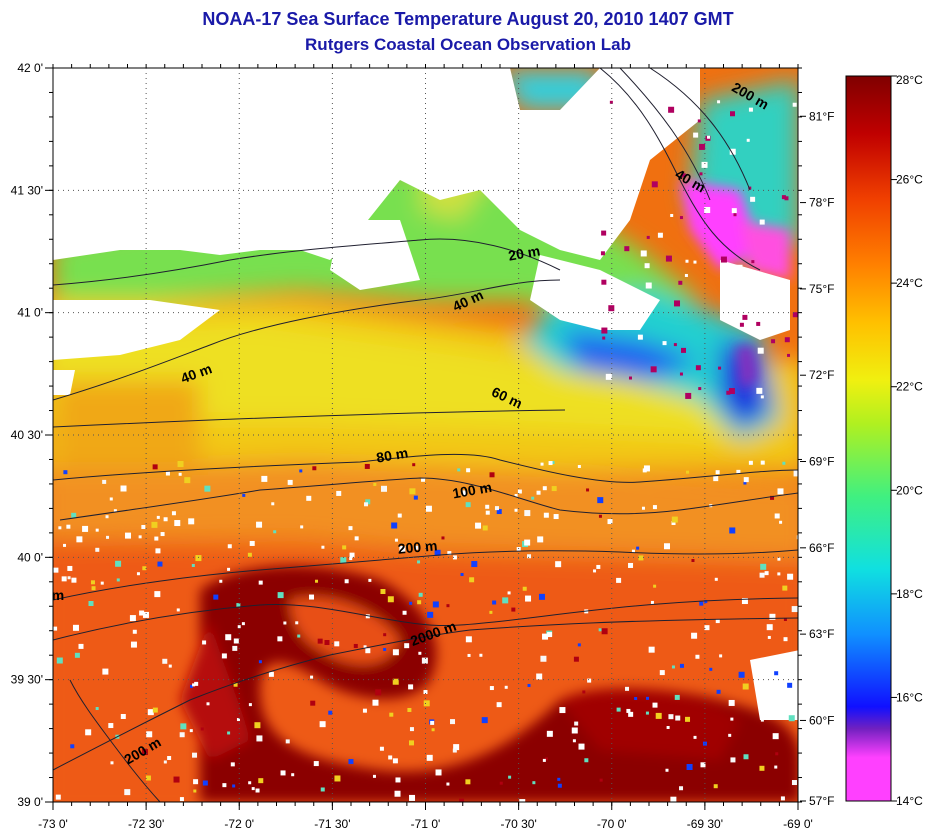 This screenshot has width=936, height=840. What do you see at coordinates (798, 824) in the screenshot?
I see `lon-tick-label: -69 0'` at bounding box center [798, 824].